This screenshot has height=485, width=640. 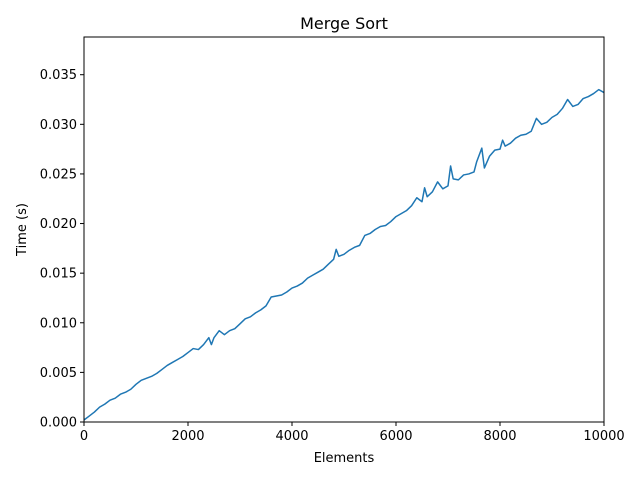 What do you see at coordinates (58, 174) in the screenshot?
I see `y-tick-label: 0.025` at bounding box center [58, 174].